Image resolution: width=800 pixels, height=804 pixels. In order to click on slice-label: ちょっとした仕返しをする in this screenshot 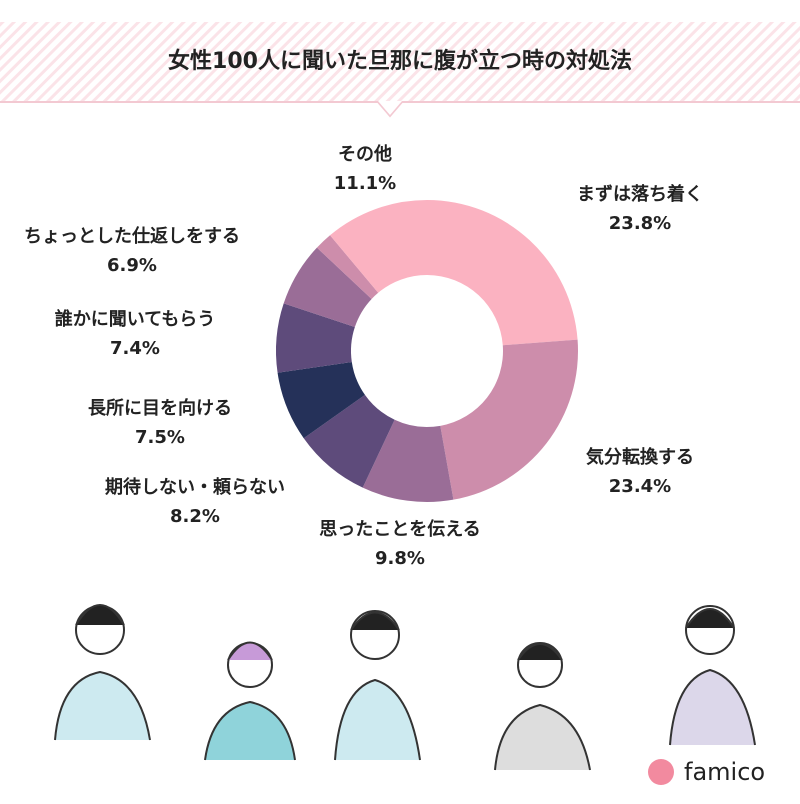, I will do `click(132, 236)`.